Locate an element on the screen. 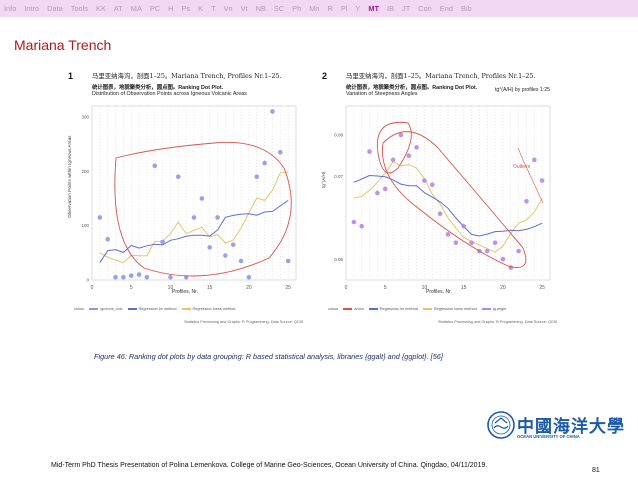  nav-item-ma: MA is located at coordinates (136, 8).